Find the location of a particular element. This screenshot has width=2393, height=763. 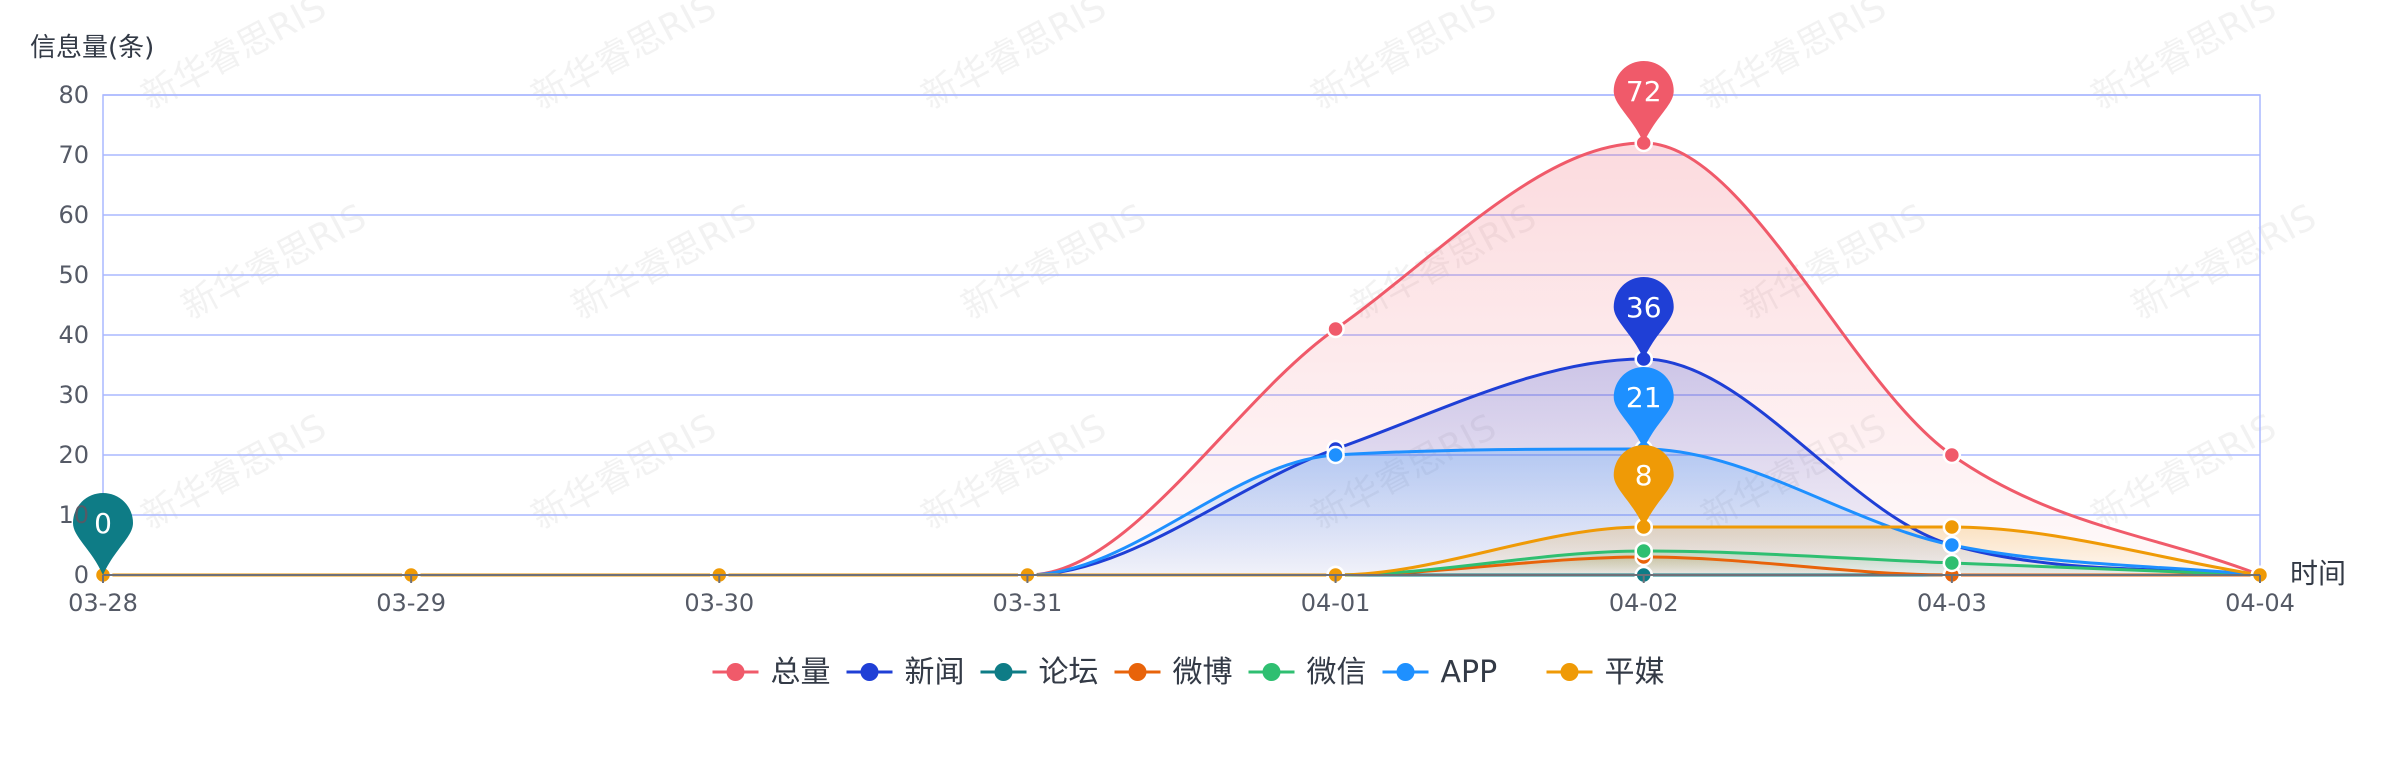

legend-item: 微博 is located at coordinates (1173, 672).